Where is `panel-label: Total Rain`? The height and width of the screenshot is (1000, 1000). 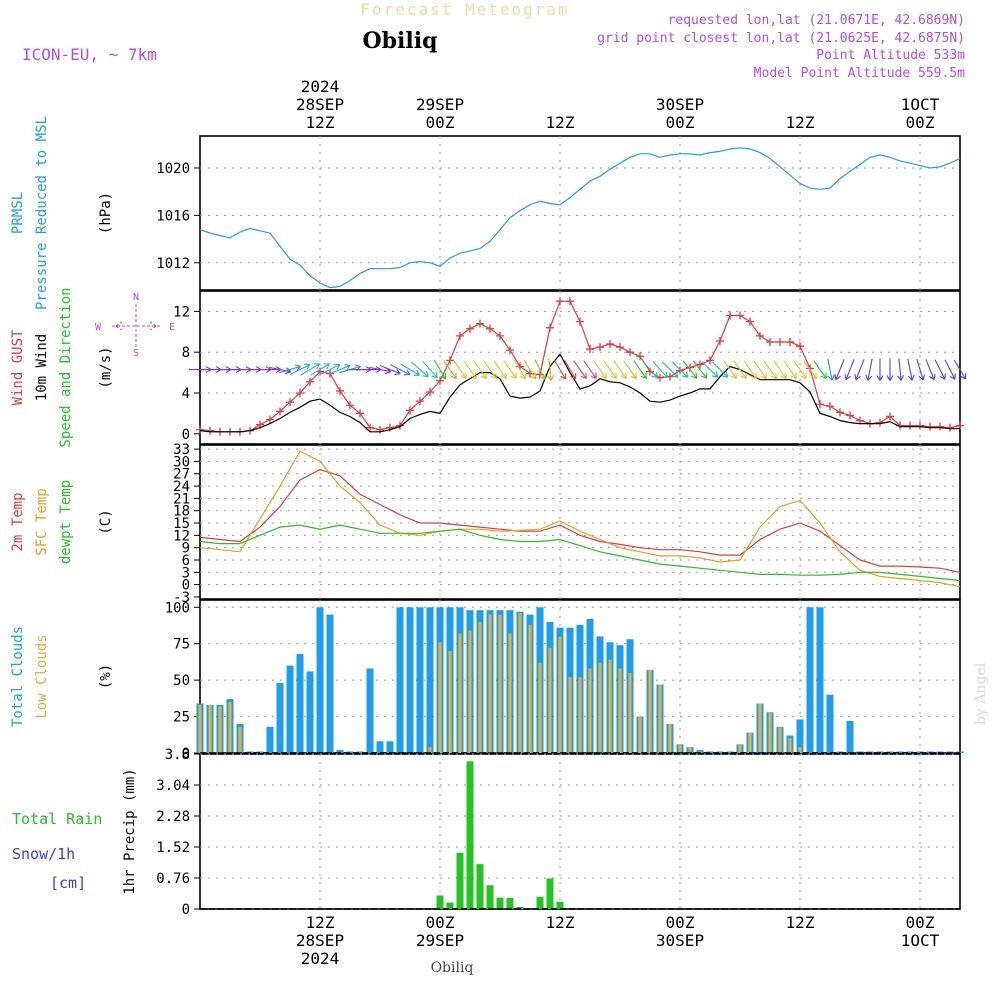
panel-label: Total Rain is located at coordinates (57, 819).